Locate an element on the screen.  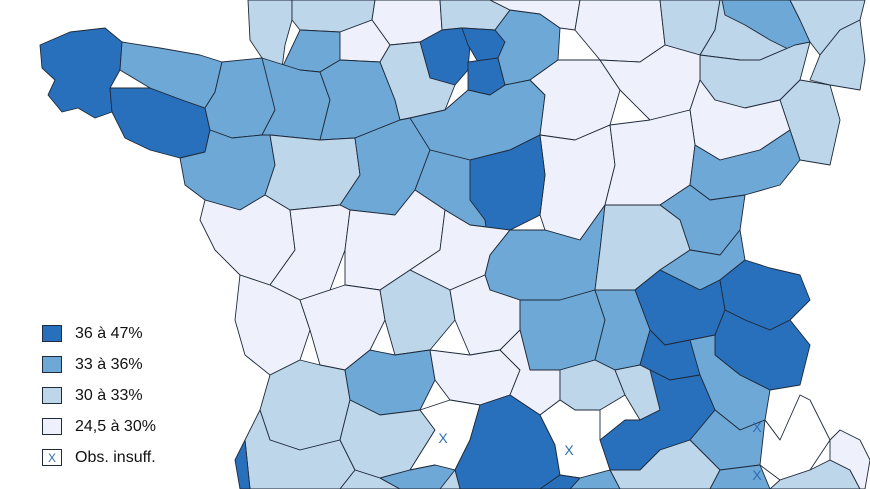
legend-item: X Obs. insuff. is located at coordinates (99, 457).